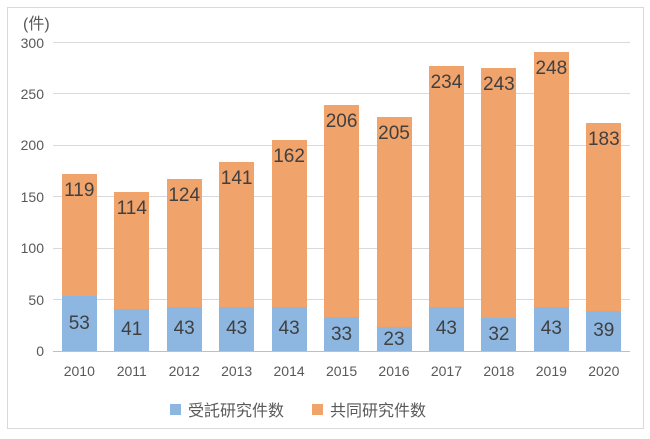 The image size is (650, 439). Describe the element at coordinates (32, 42) in the screenshot. I see `y-axis-tick-label: 300` at that location.